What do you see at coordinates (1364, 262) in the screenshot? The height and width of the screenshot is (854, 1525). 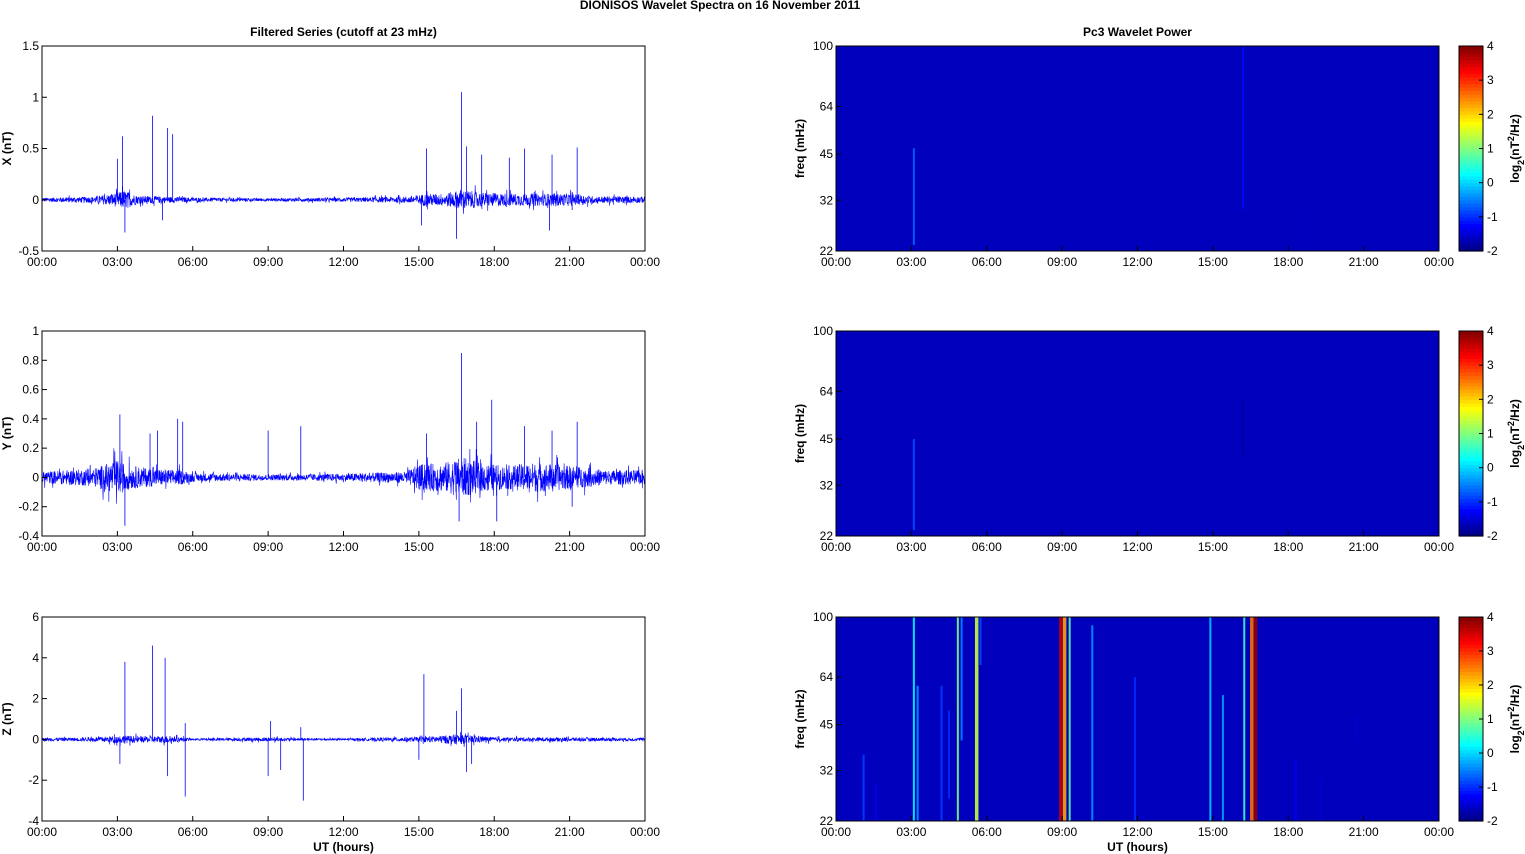 I see `wavelet-panel-1-xtick-label: 21:00` at bounding box center [1364, 262].